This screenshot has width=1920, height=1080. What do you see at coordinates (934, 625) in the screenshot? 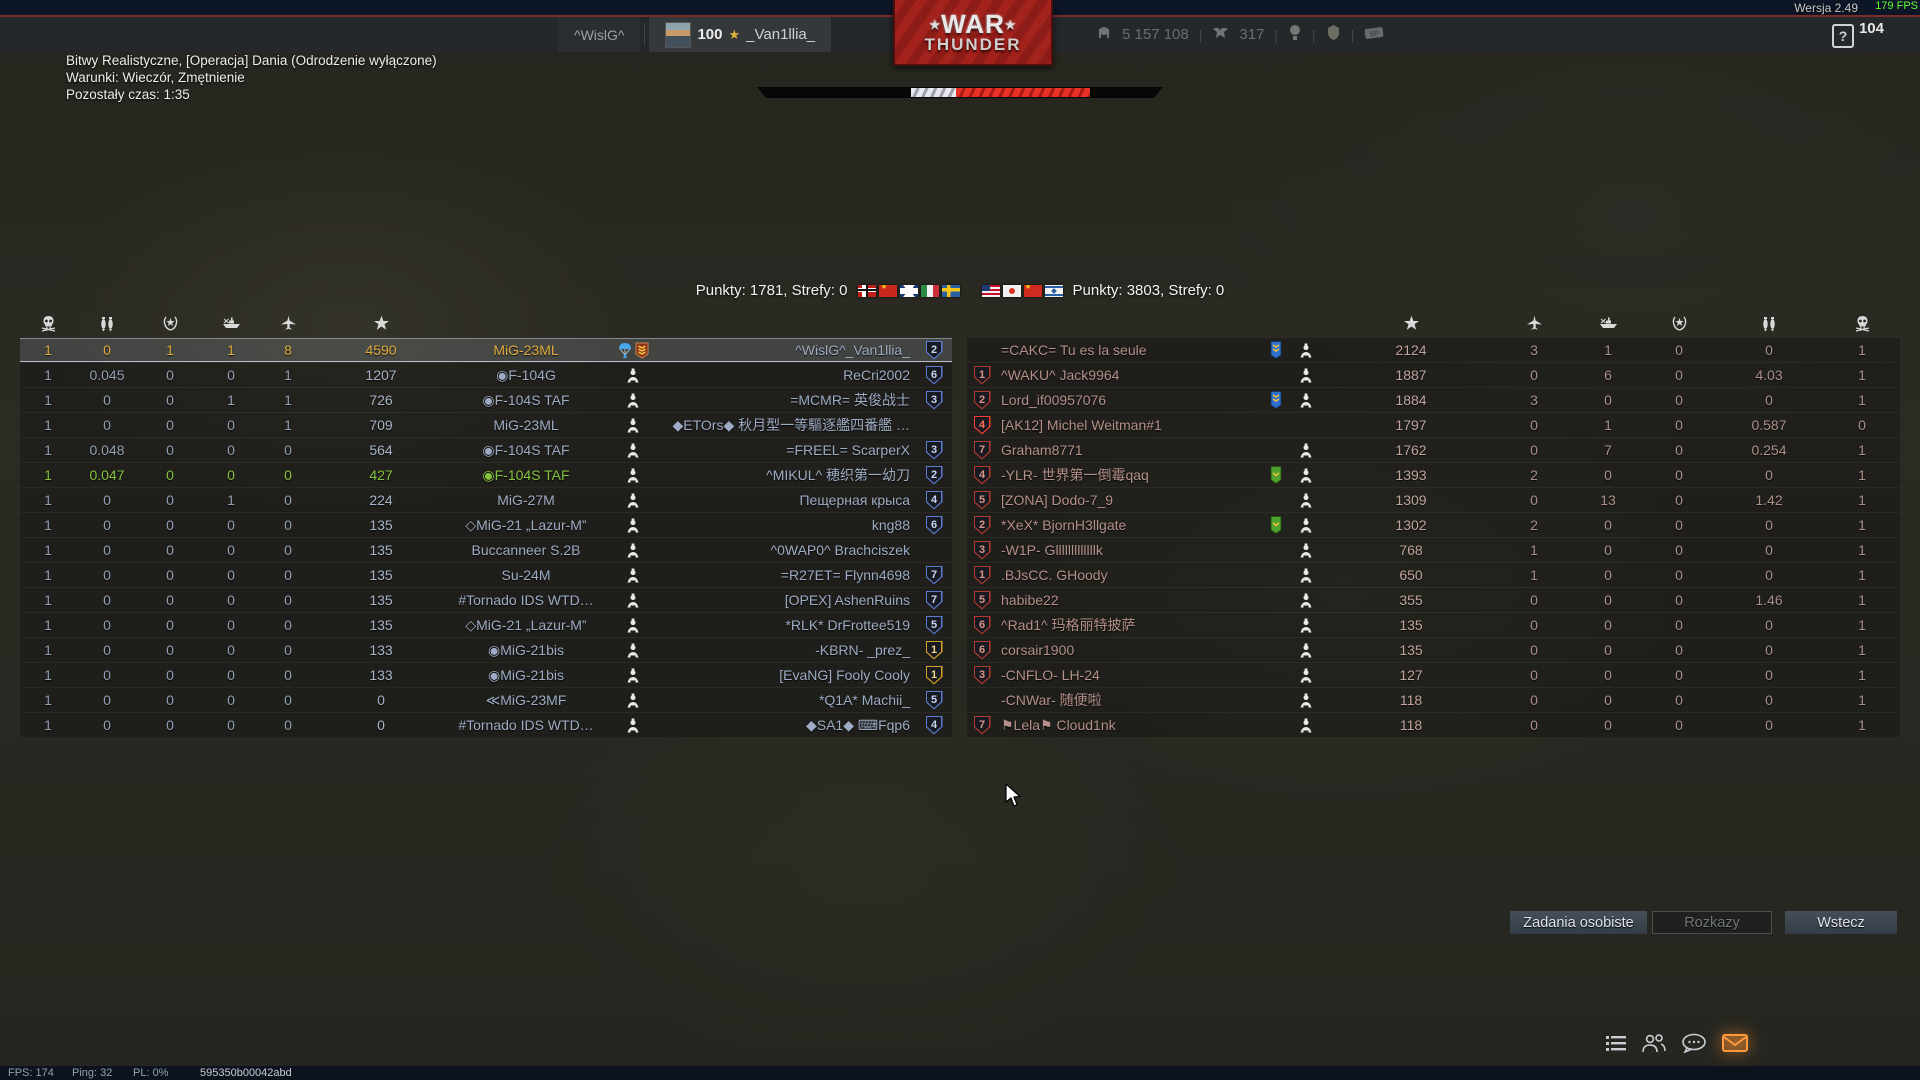
I see `rank-badge: 5` at bounding box center [934, 625].